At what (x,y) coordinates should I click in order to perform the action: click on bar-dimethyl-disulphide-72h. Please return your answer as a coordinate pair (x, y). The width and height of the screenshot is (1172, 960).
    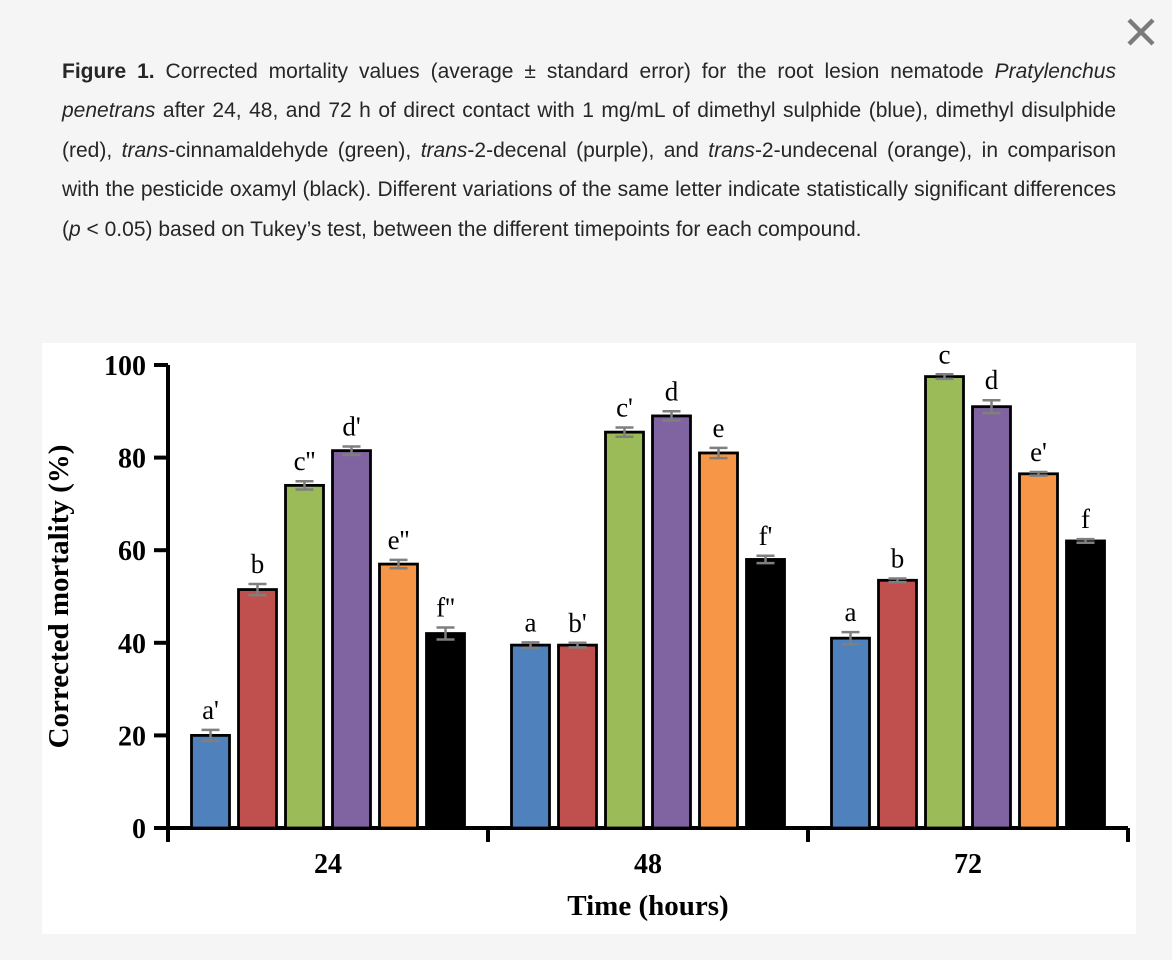
    Looking at the image, I should click on (897, 704).